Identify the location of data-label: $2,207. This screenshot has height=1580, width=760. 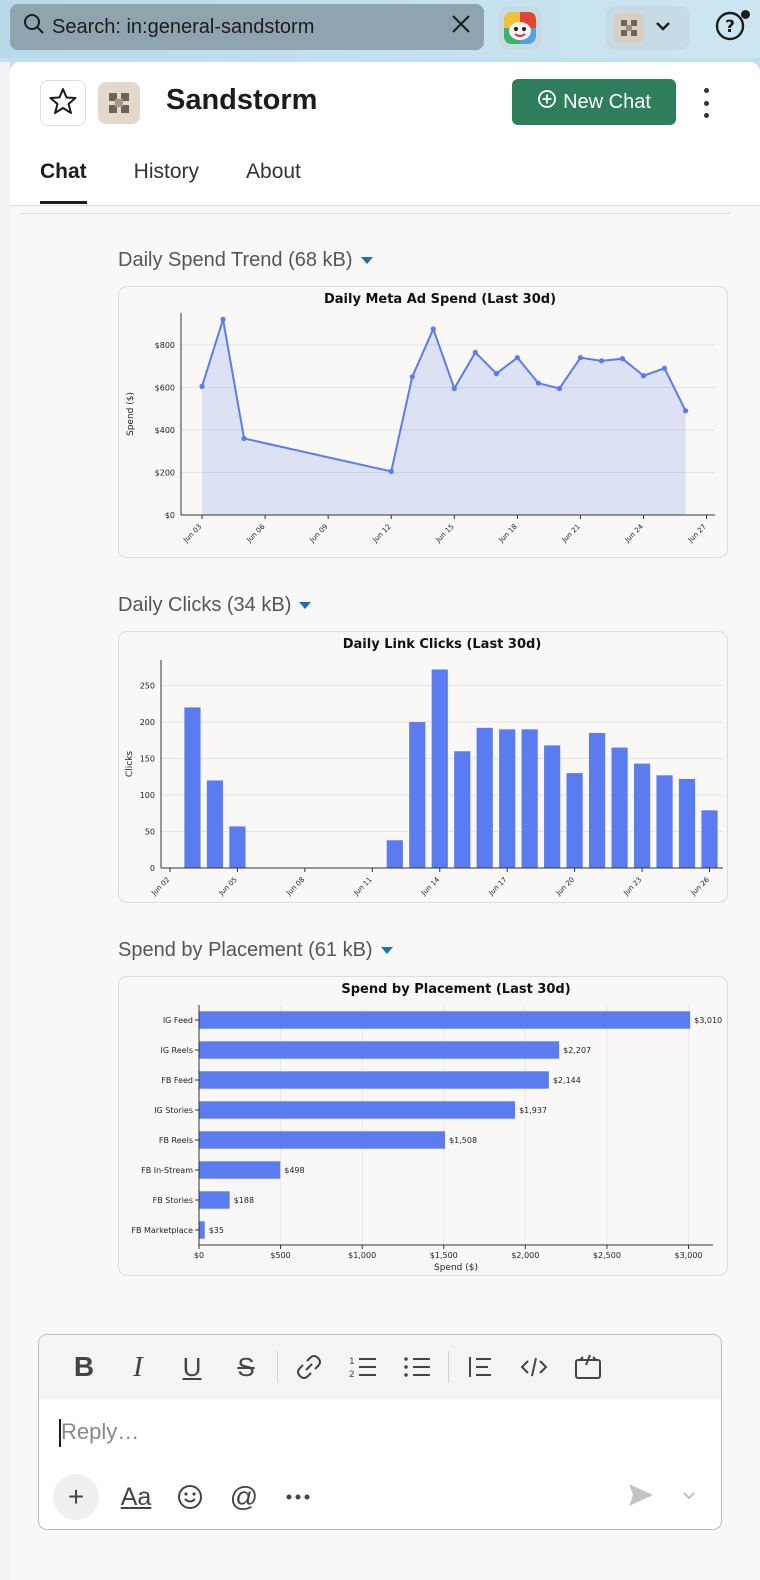
(577, 1050).